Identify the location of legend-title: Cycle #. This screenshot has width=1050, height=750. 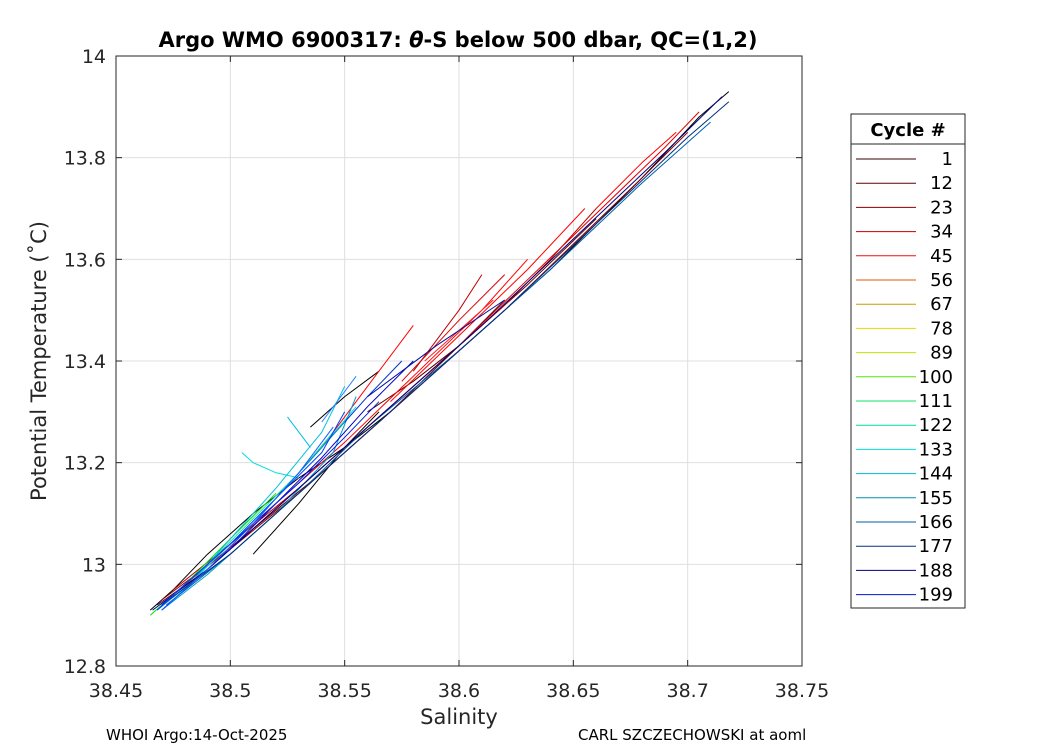
(907, 130).